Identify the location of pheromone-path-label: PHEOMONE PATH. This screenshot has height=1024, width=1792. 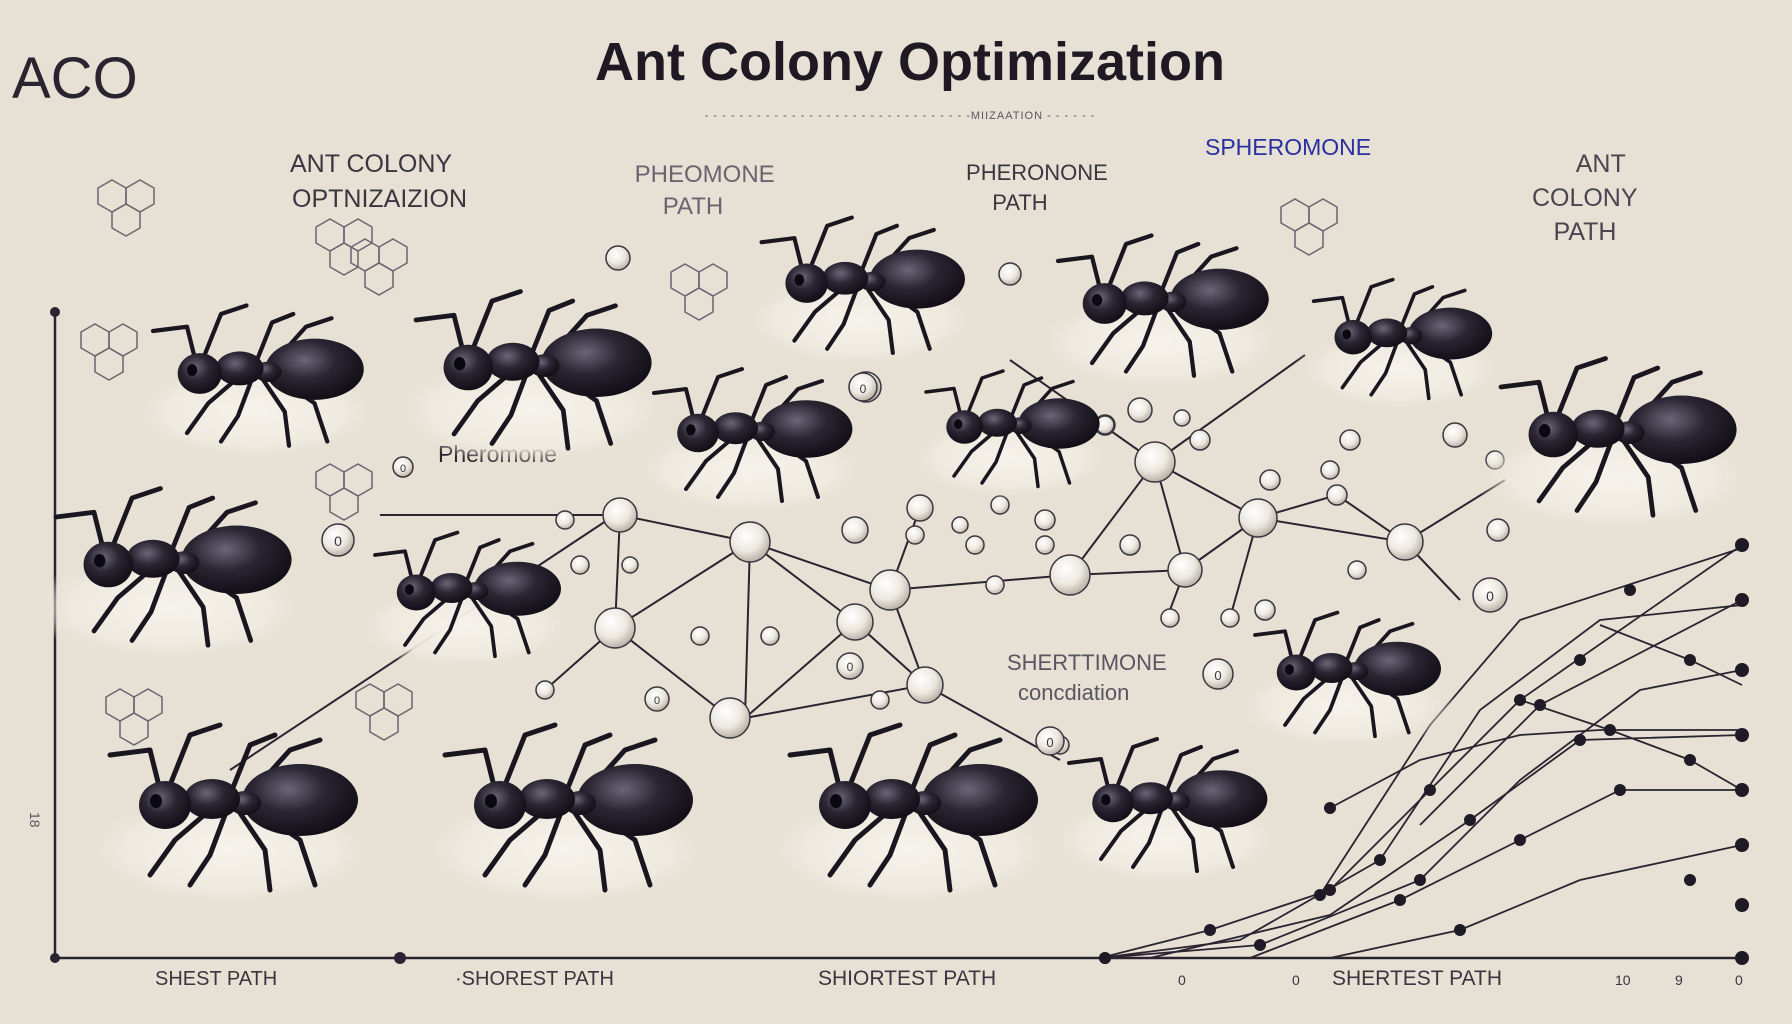
(708, 190).